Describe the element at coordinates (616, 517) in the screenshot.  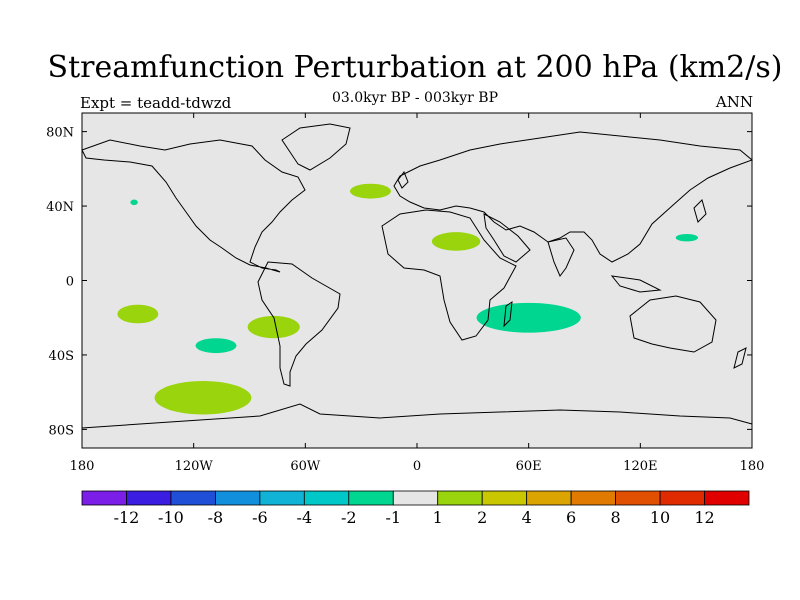
I see `colorbar-label: 8` at that location.